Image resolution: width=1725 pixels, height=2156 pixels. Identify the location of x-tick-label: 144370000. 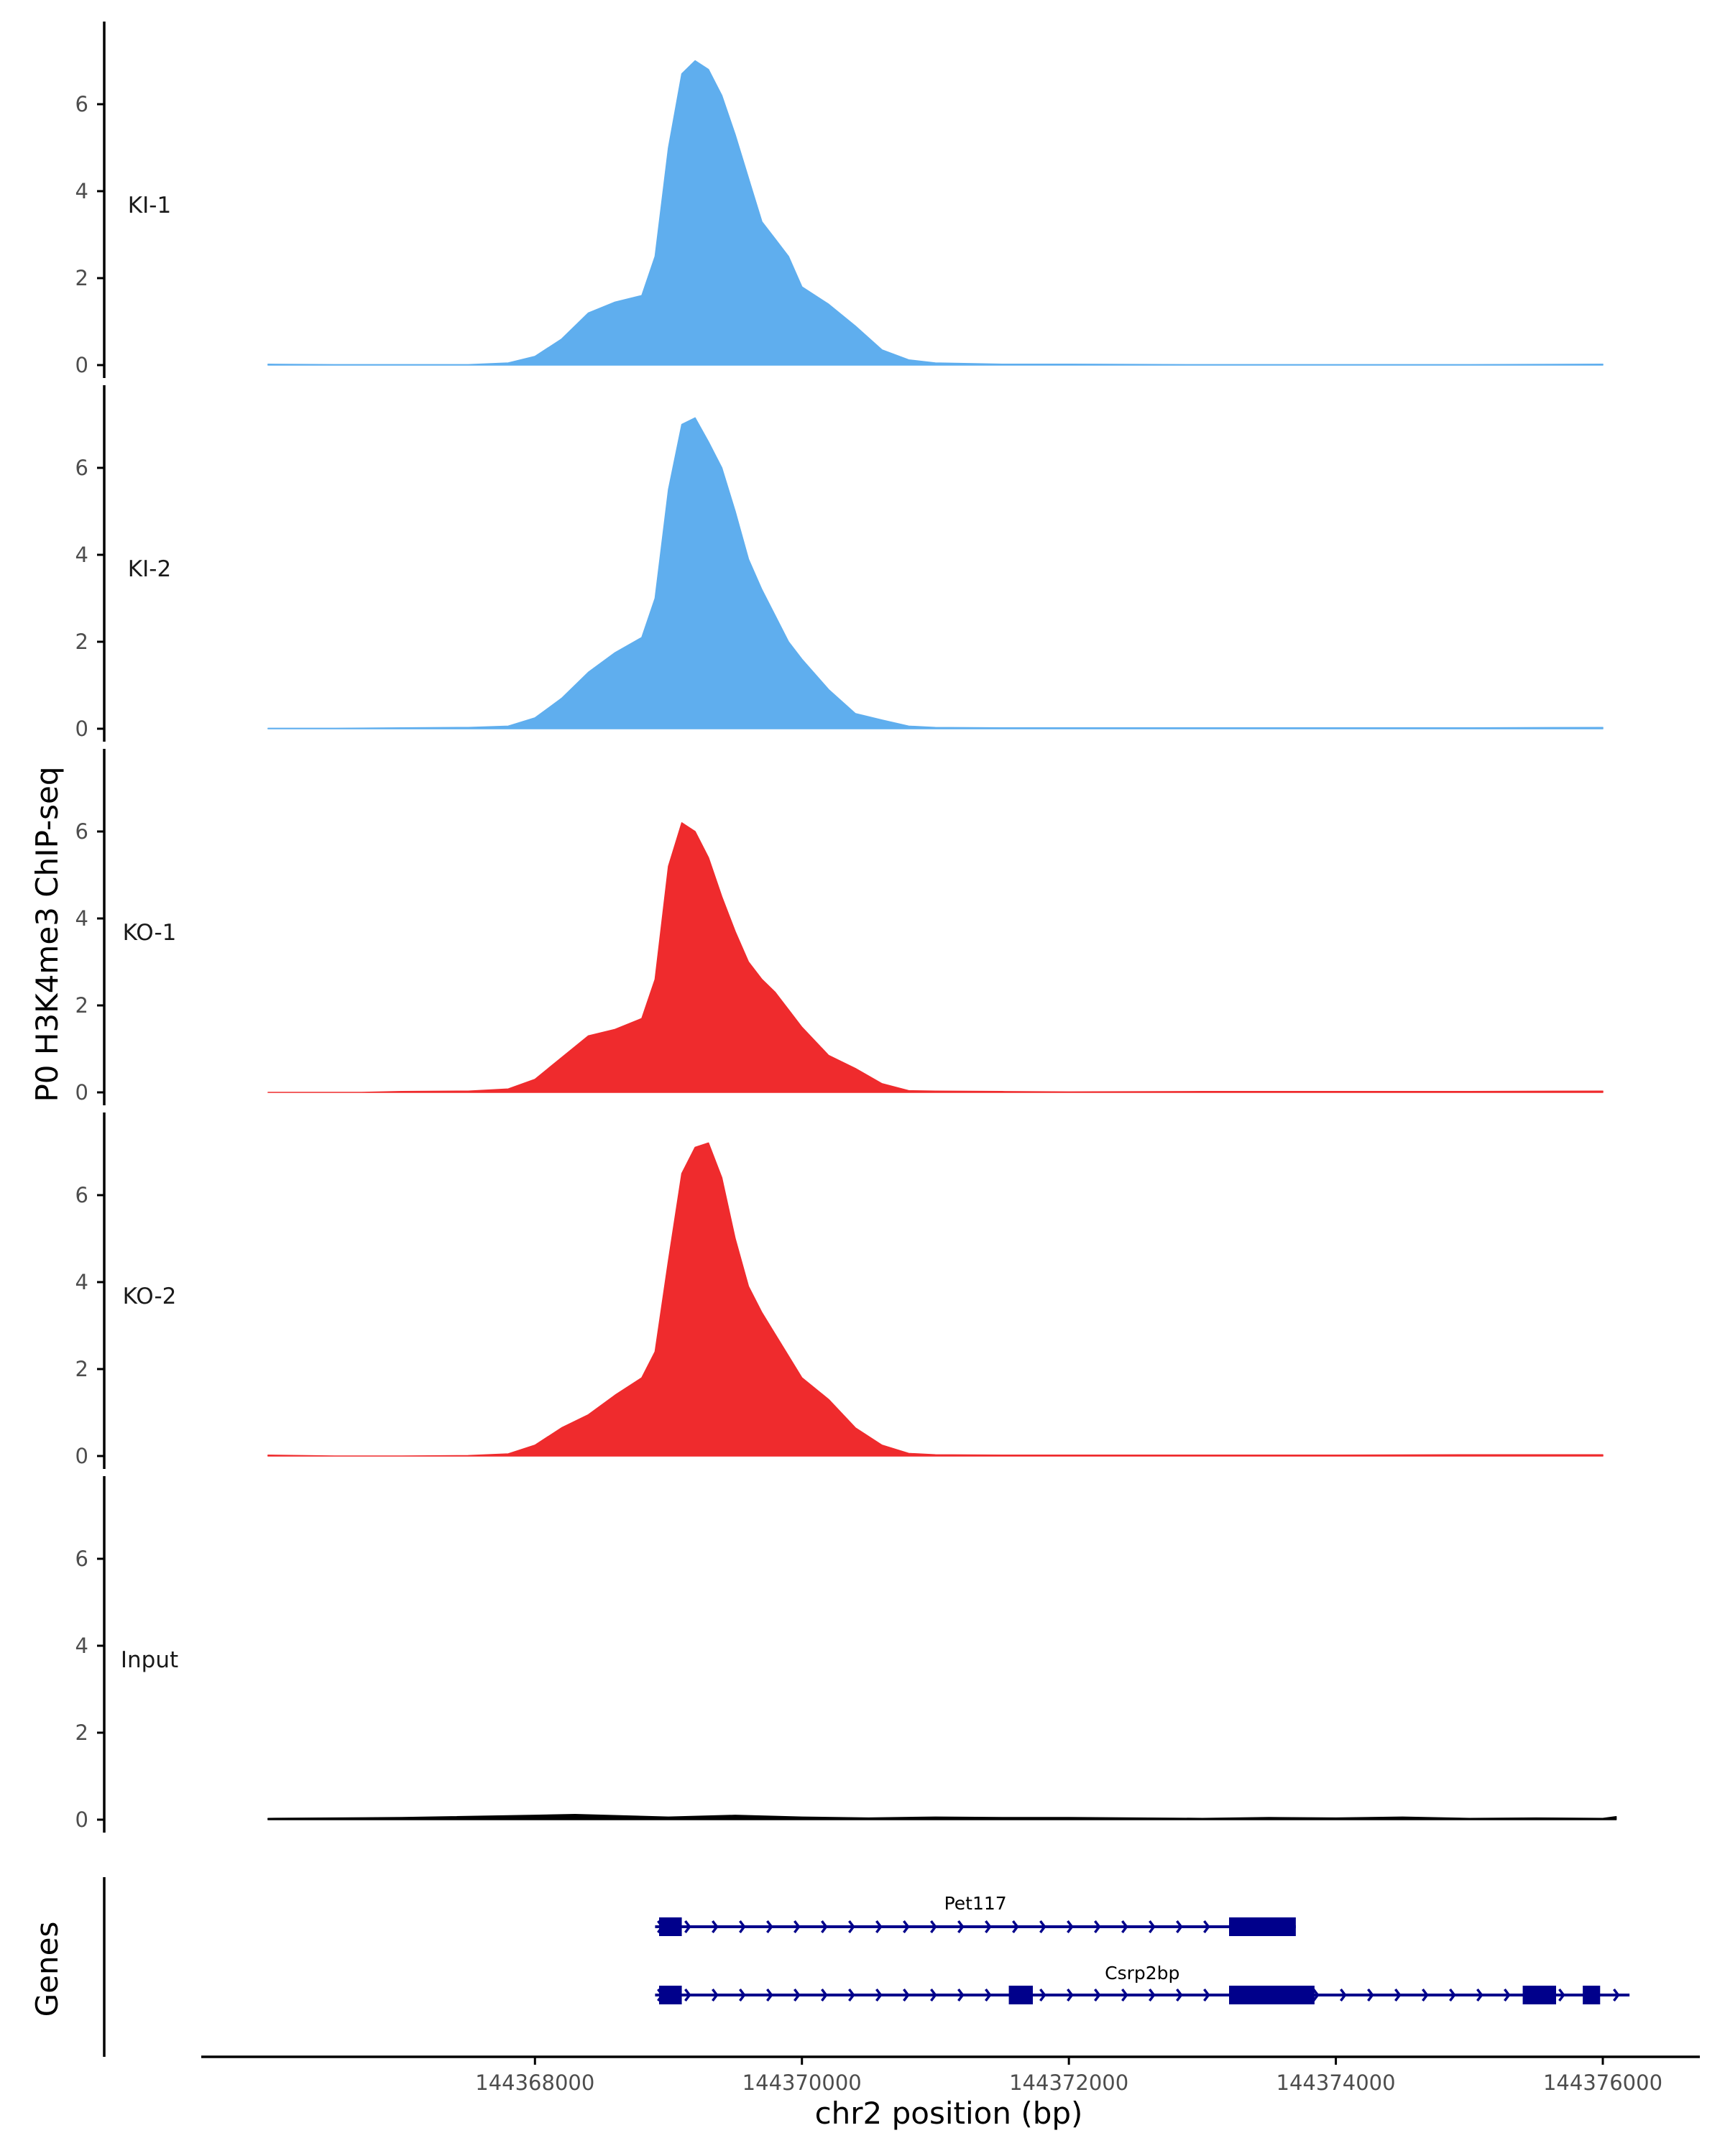
(802, 2082).